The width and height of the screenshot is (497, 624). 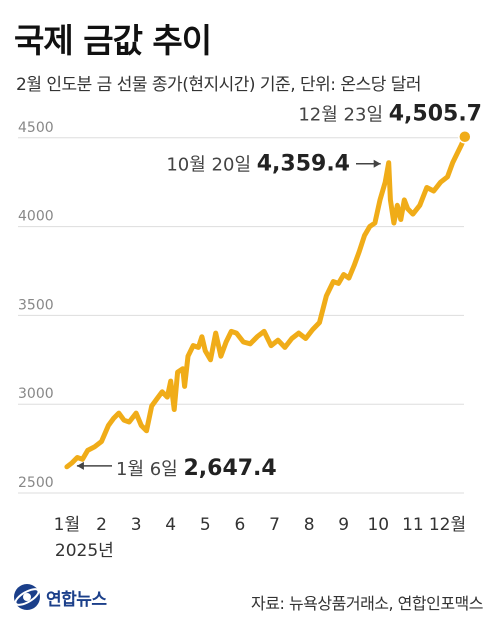 I want to click on x-tick-label: 10, so click(x=378, y=525).